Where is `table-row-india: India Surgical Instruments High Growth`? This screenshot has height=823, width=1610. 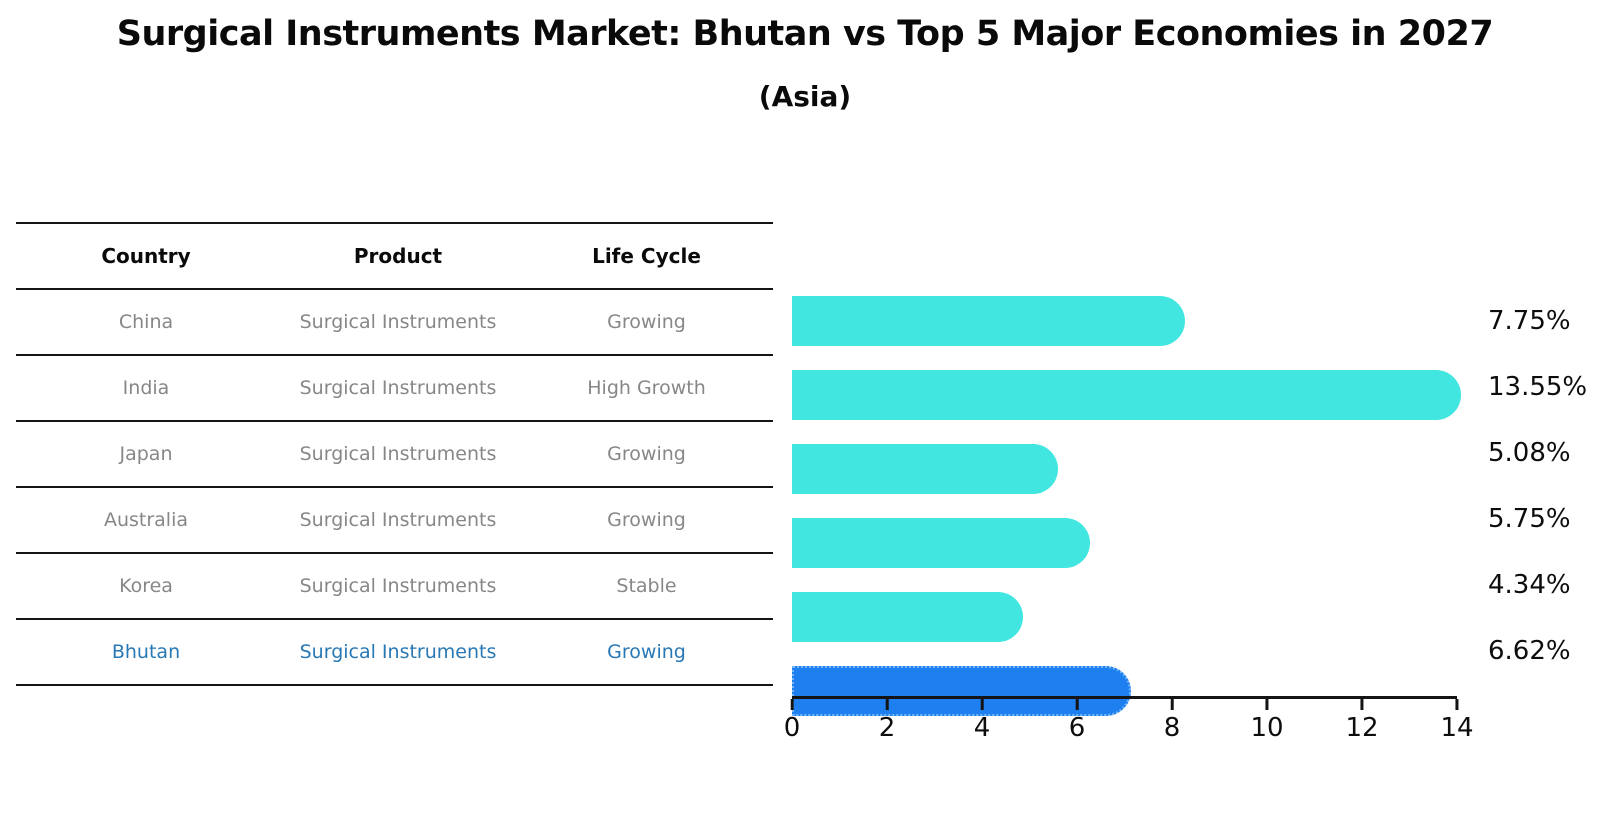 table-row-india: India Surgical Instruments High Growth is located at coordinates (394, 389).